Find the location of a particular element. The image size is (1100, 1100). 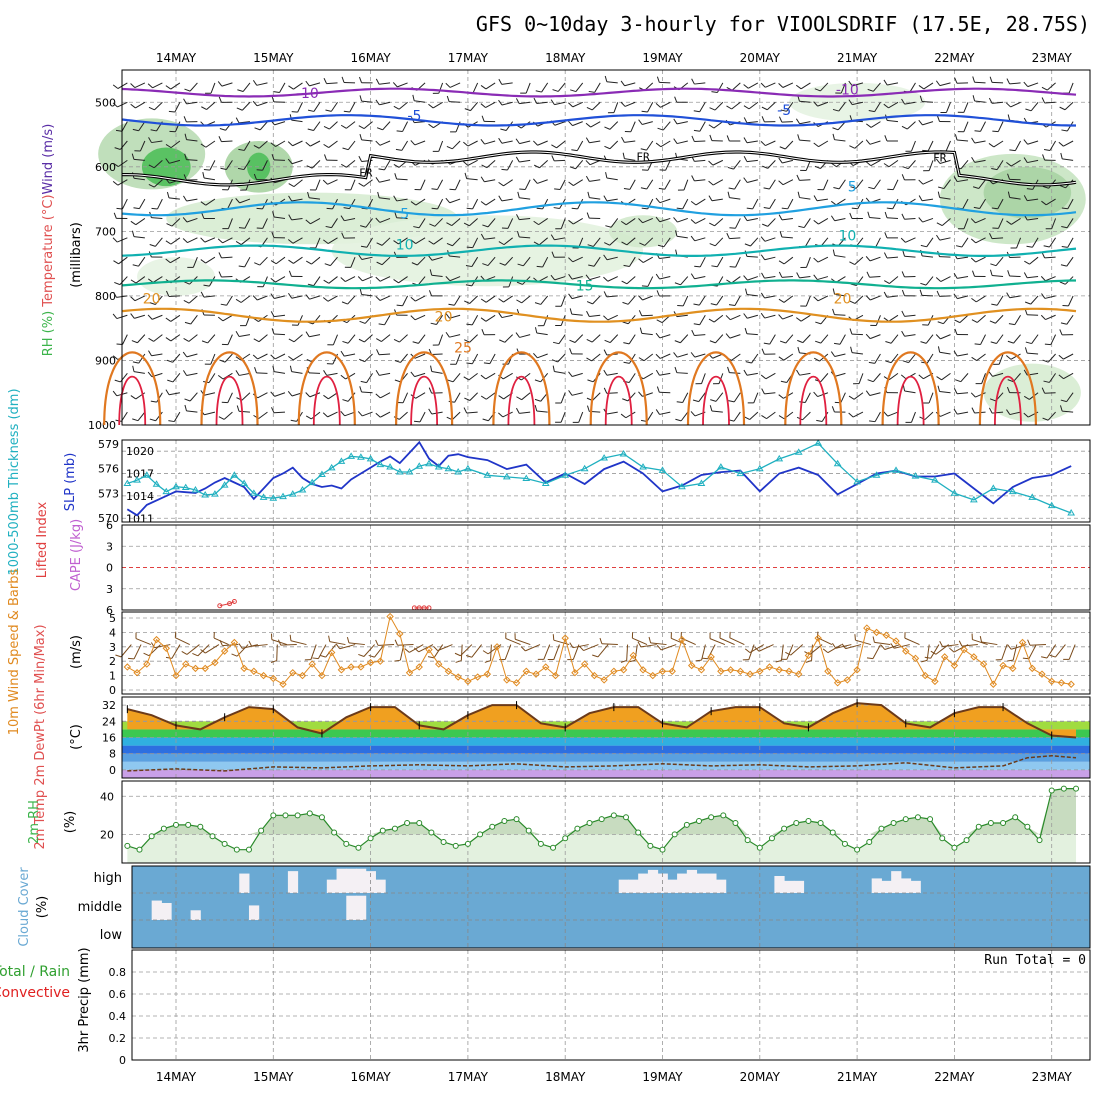

contour-label: 15 is located at coordinates (585, 287).